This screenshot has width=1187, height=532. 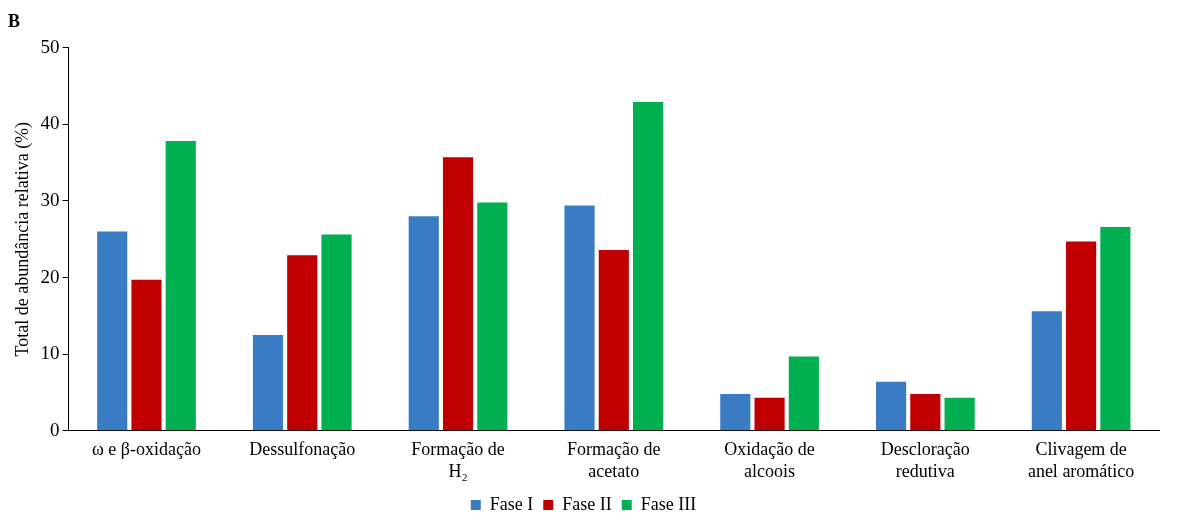 What do you see at coordinates (50, 276) in the screenshot?
I see `y-tick-label: 20` at bounding box center [50, 276].